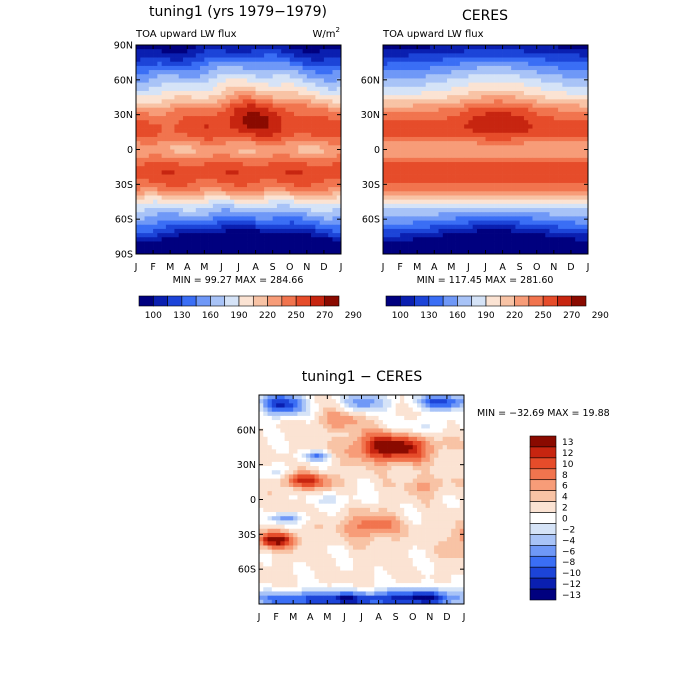 This screenshot has width=700, height=700. I want to click on y-tick-label: 30N, so click(123, 115).